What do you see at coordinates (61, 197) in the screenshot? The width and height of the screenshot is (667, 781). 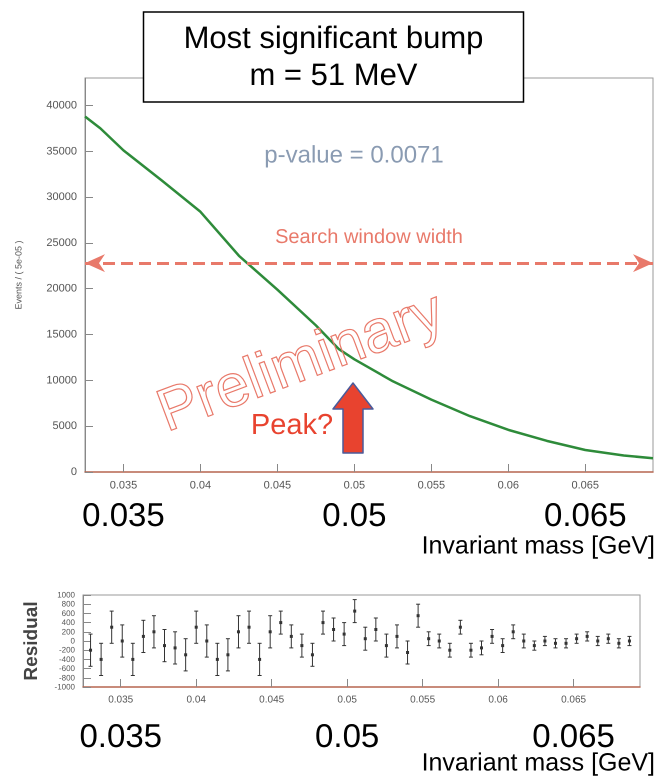 I see `y-tick-label: 30000` at bounding box center [61, 197].